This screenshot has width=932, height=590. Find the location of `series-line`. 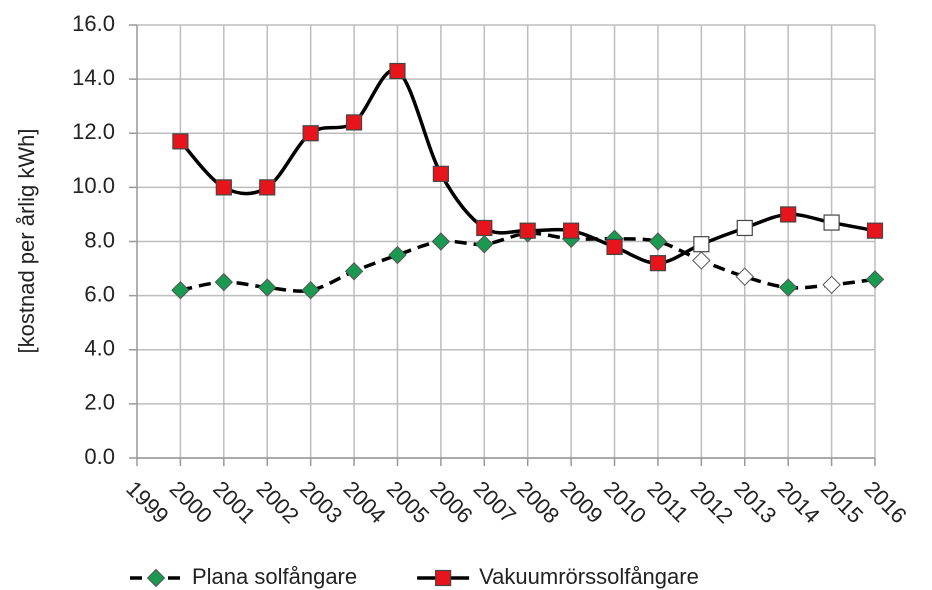

series-line is located at coordinates (528, 262).